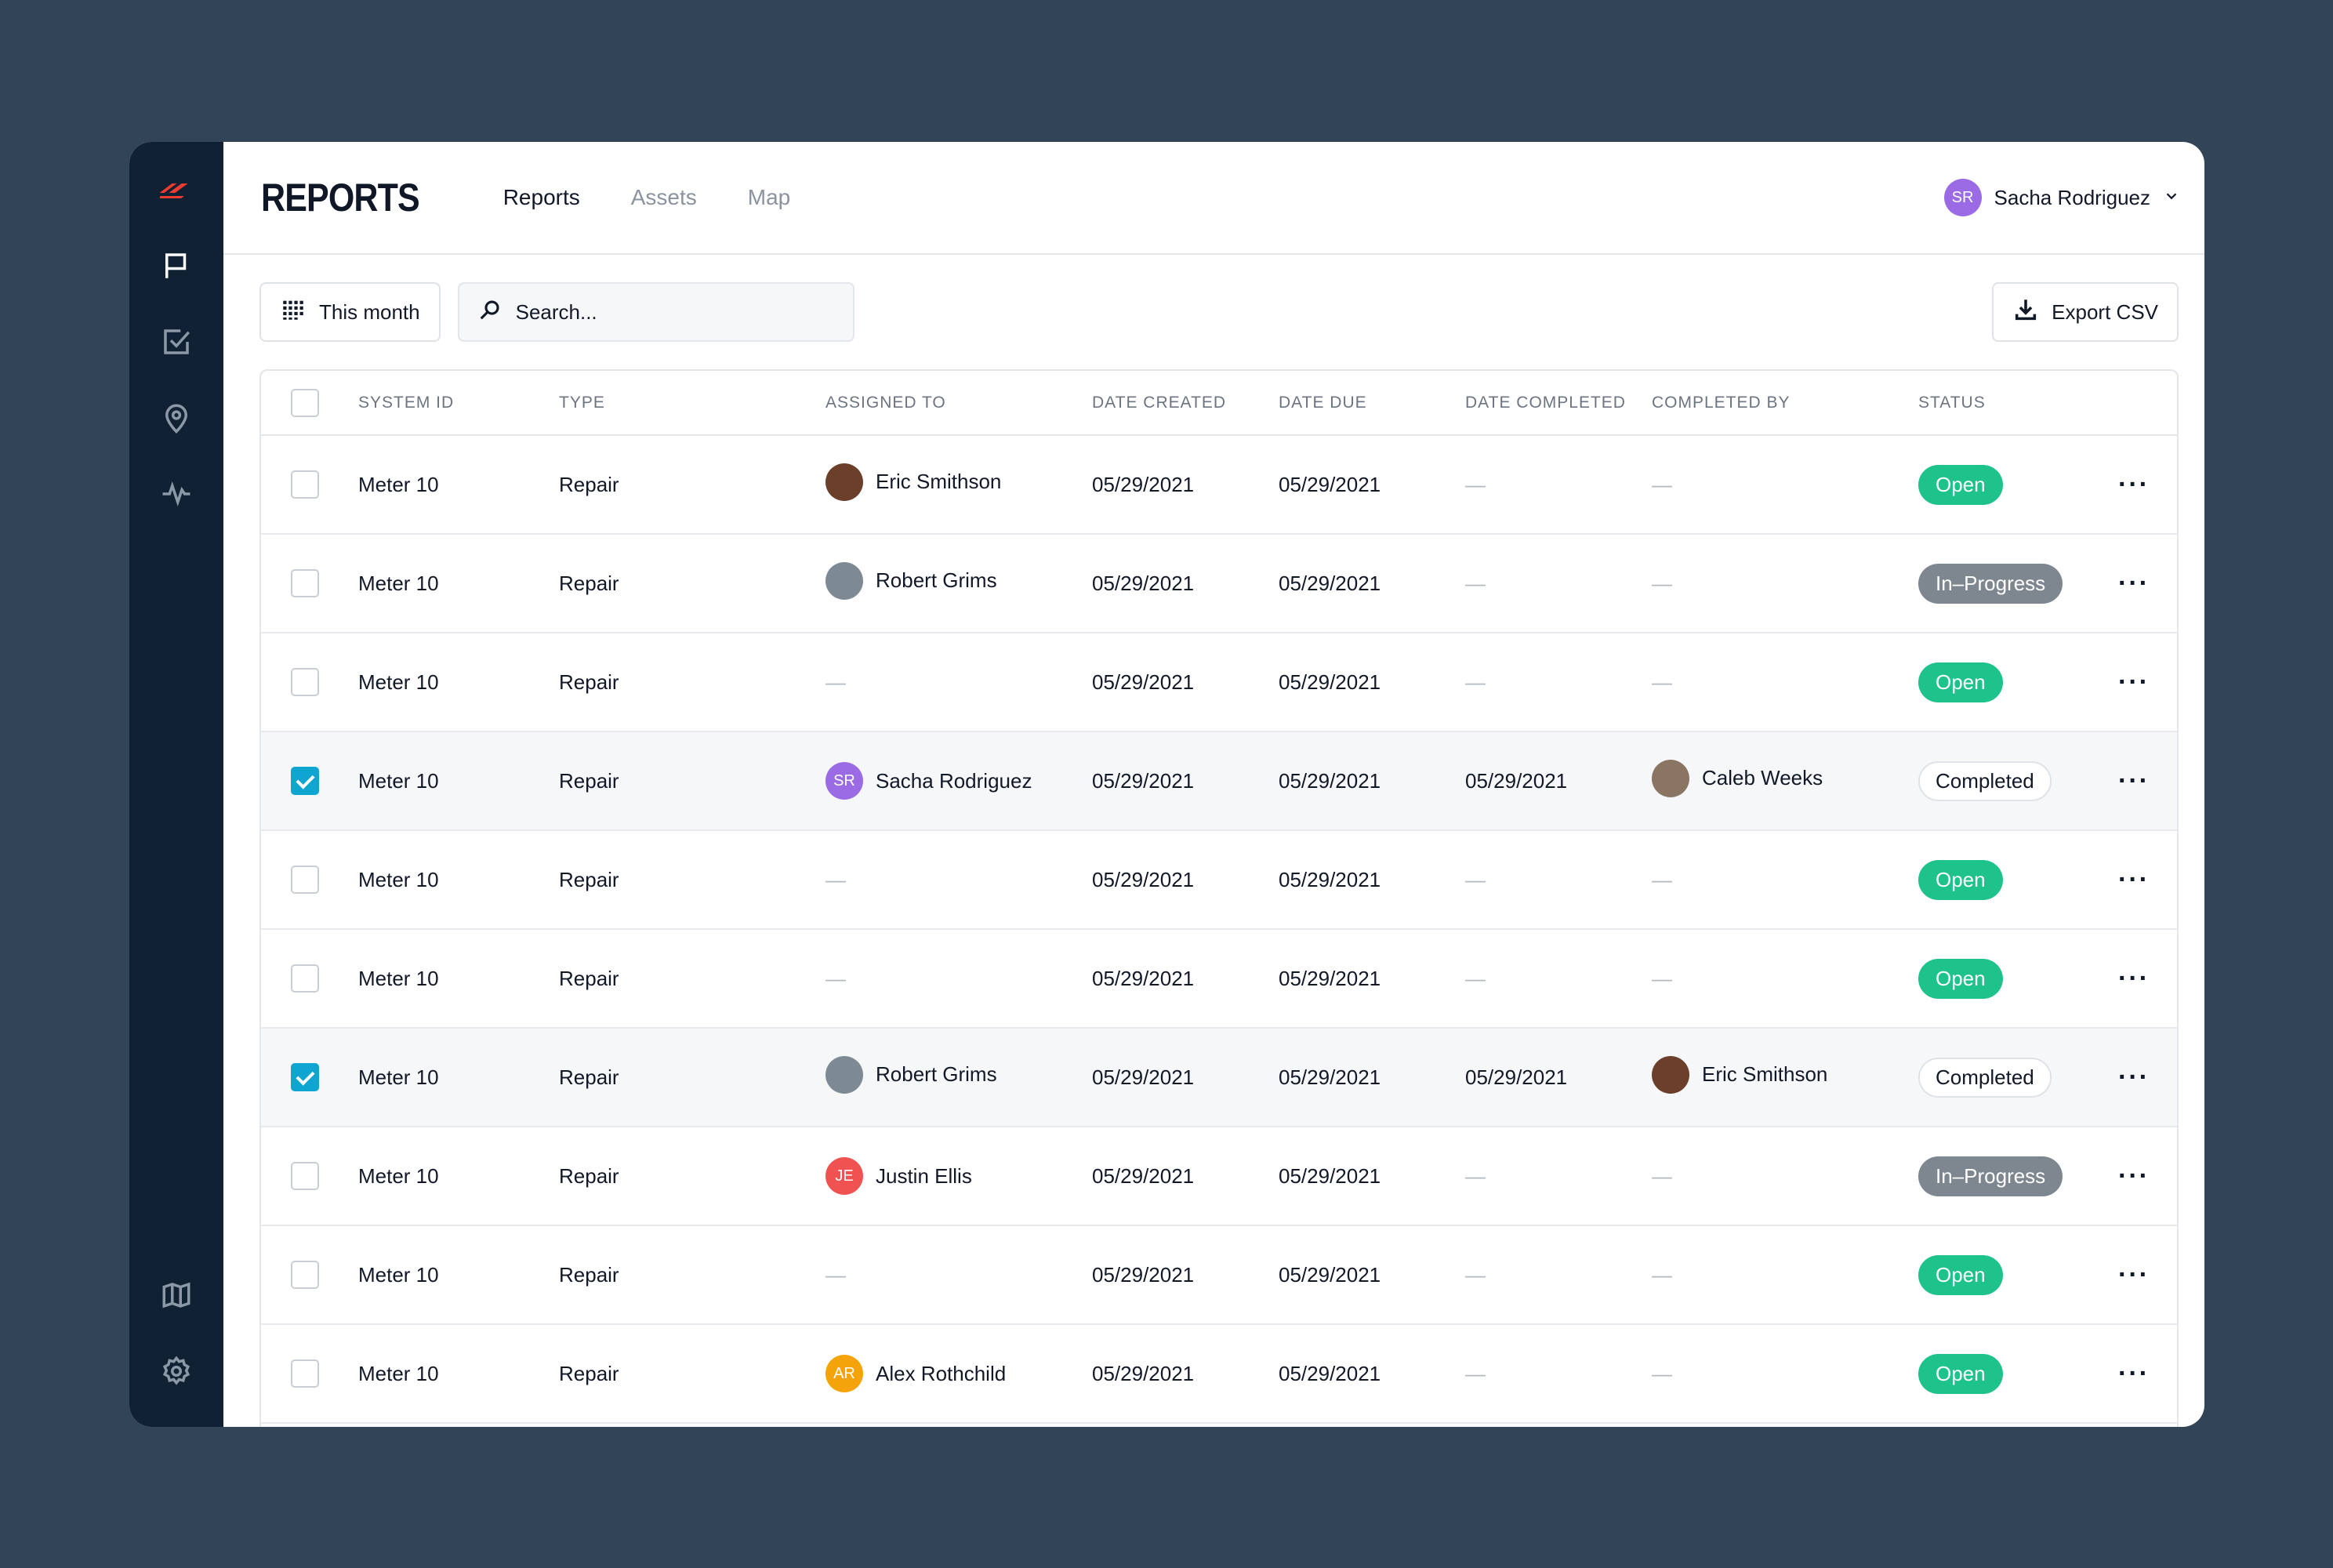 Image resolution: width=2333 pixels, height=1568 pixels. Describe the element at coordinates (305, 402) in the screenshot. I see `select-all-checkbox` at that location.